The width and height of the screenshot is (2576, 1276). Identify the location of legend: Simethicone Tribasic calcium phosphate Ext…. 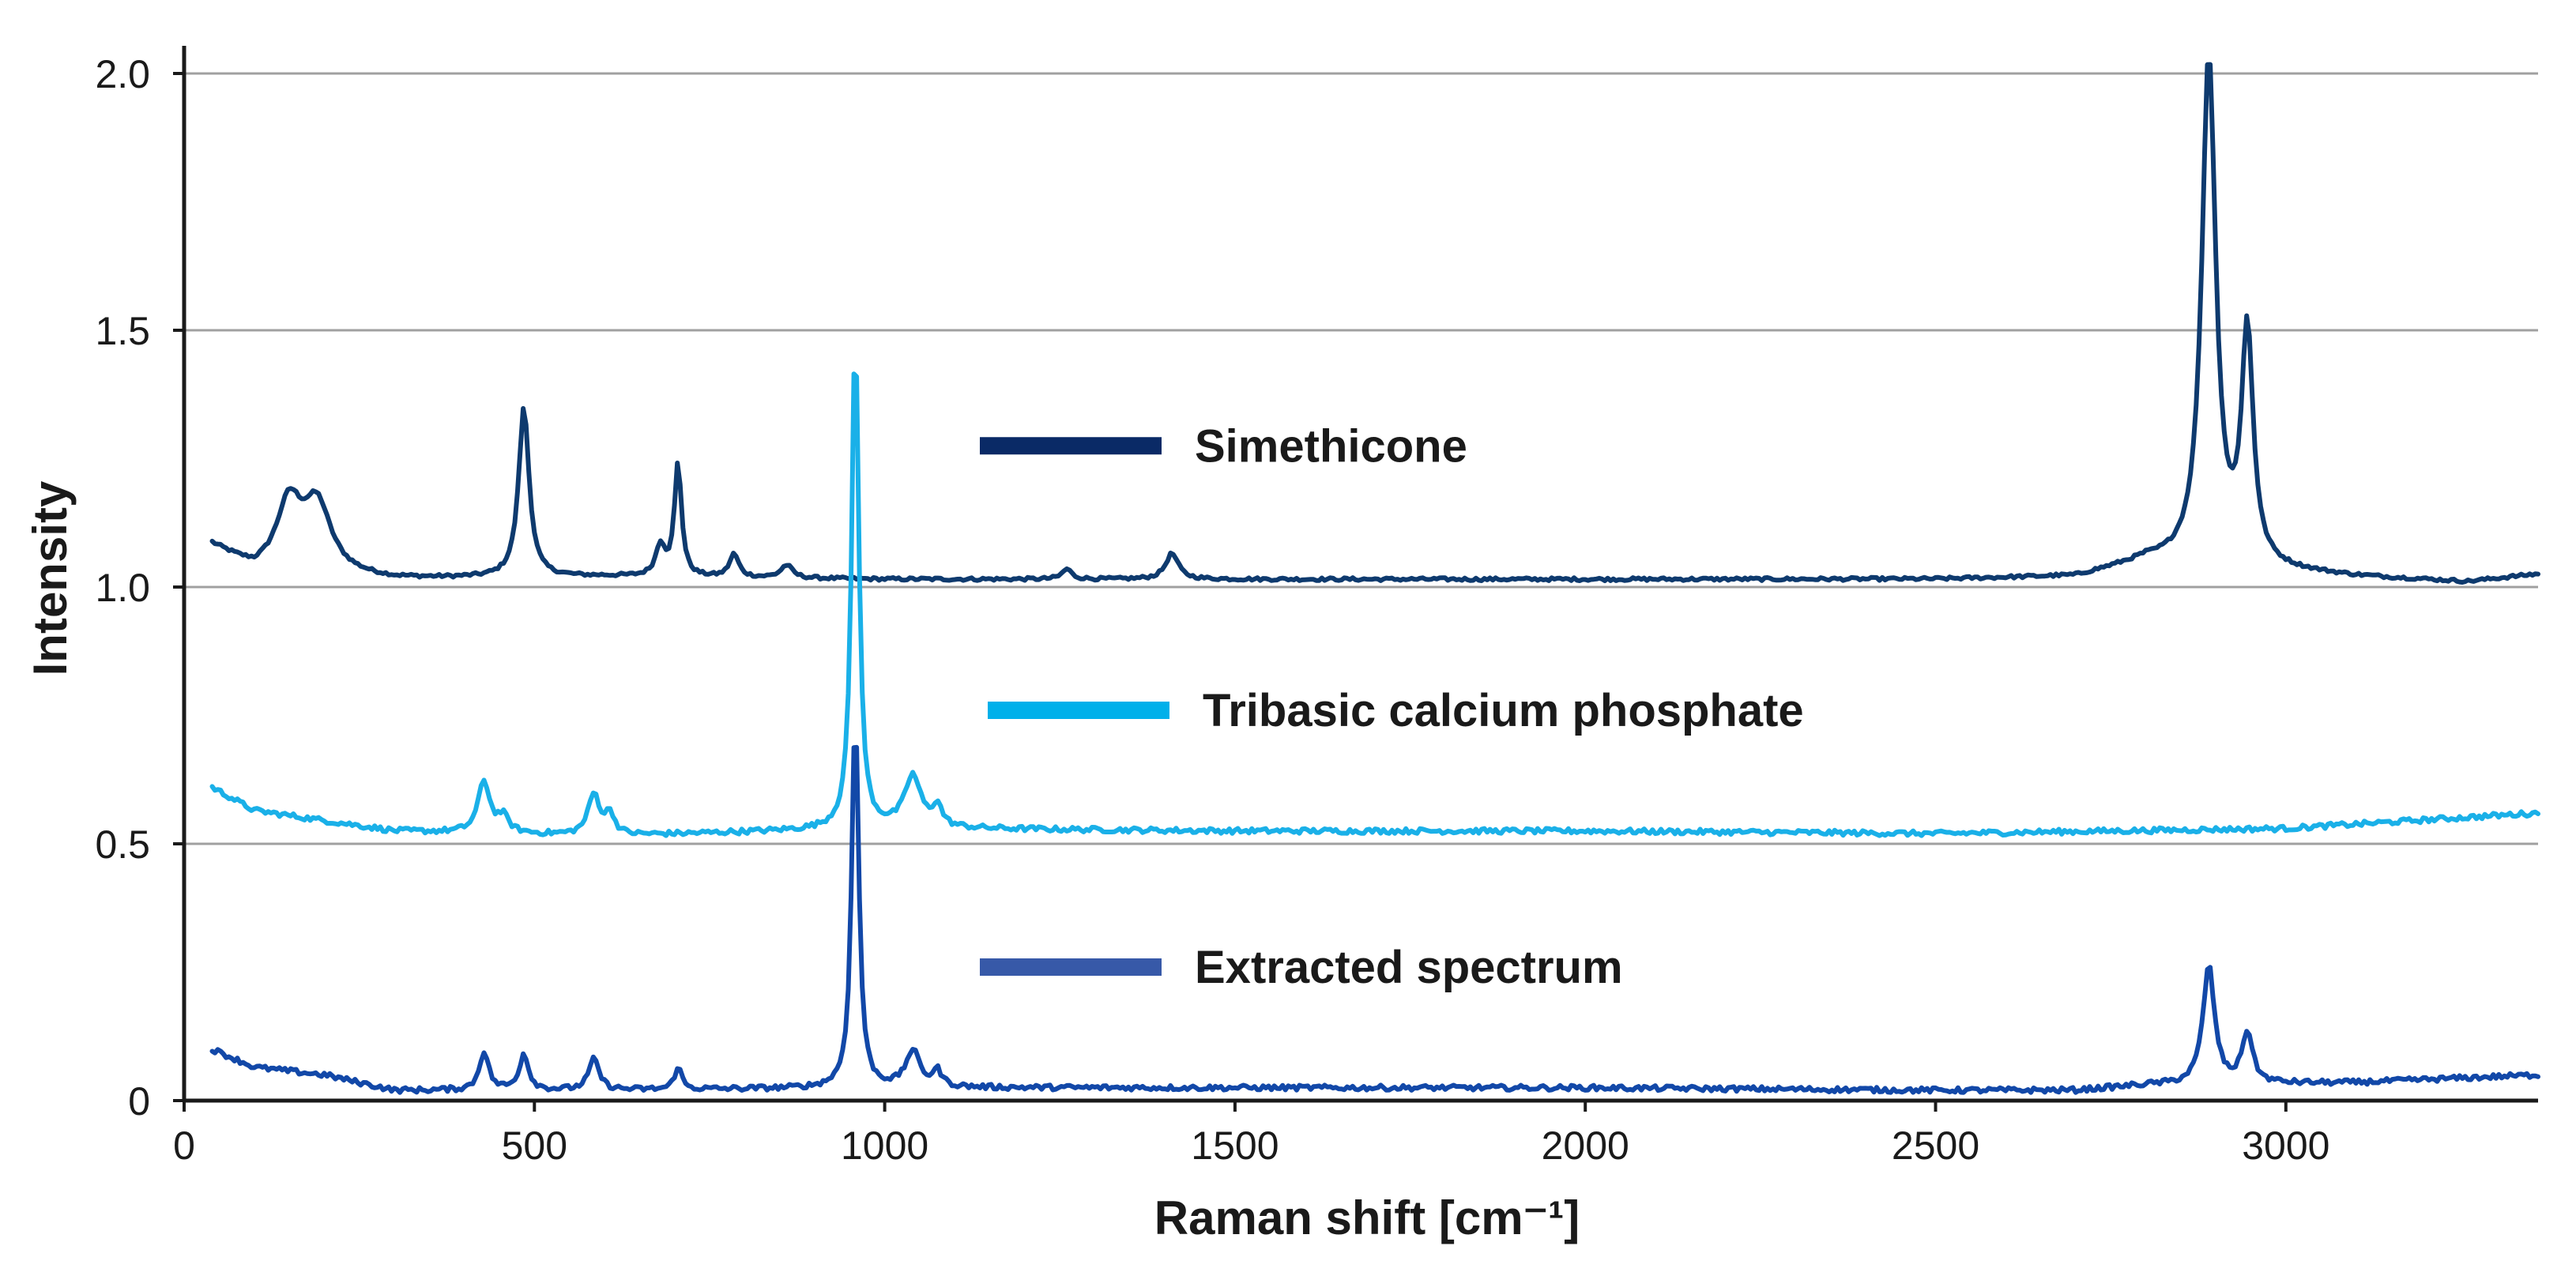
(1392, 706).